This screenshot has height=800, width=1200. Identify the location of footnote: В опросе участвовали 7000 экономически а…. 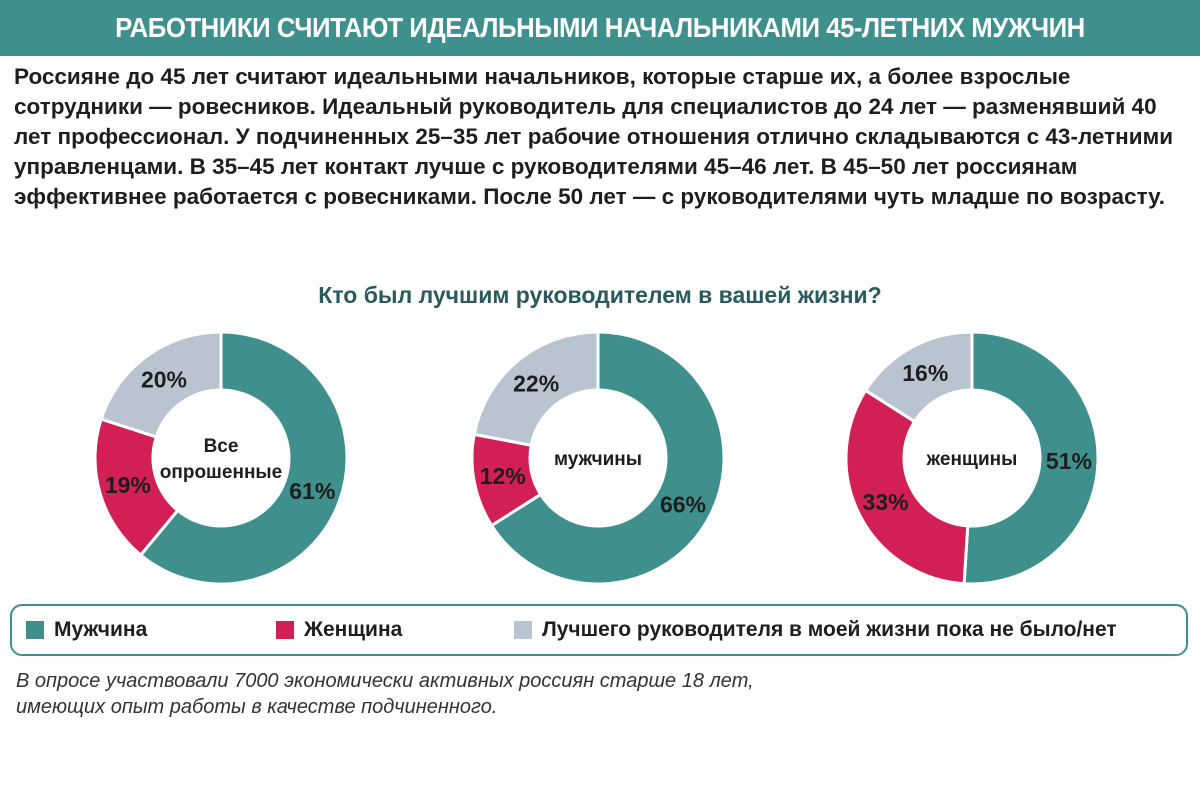
(385, 694).